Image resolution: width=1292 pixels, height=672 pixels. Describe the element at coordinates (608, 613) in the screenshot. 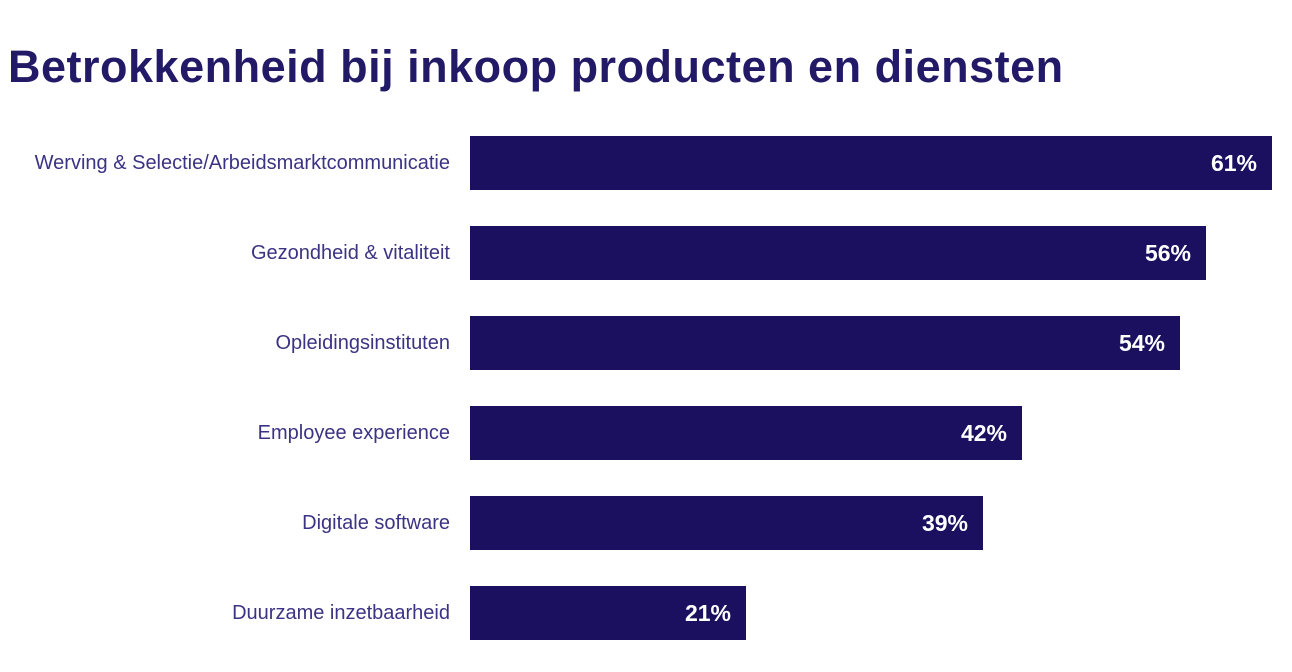

I see `bar: 21%` at that location.